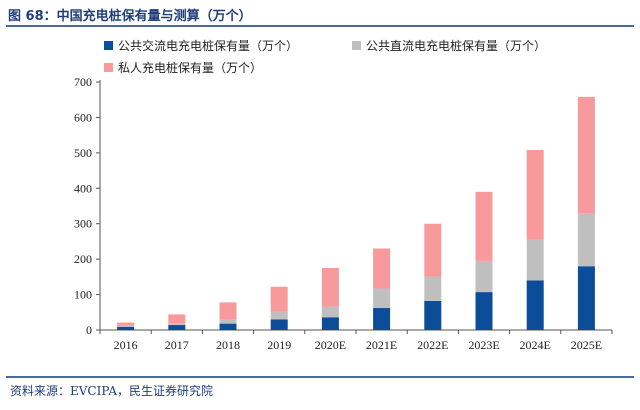 Image resolution: width=640 pixels, height=410 pixels. What do you see at coordinates (83, 259) in the screenshot?
I see `y-tick-label: 200` at bounding box center [83, 259].